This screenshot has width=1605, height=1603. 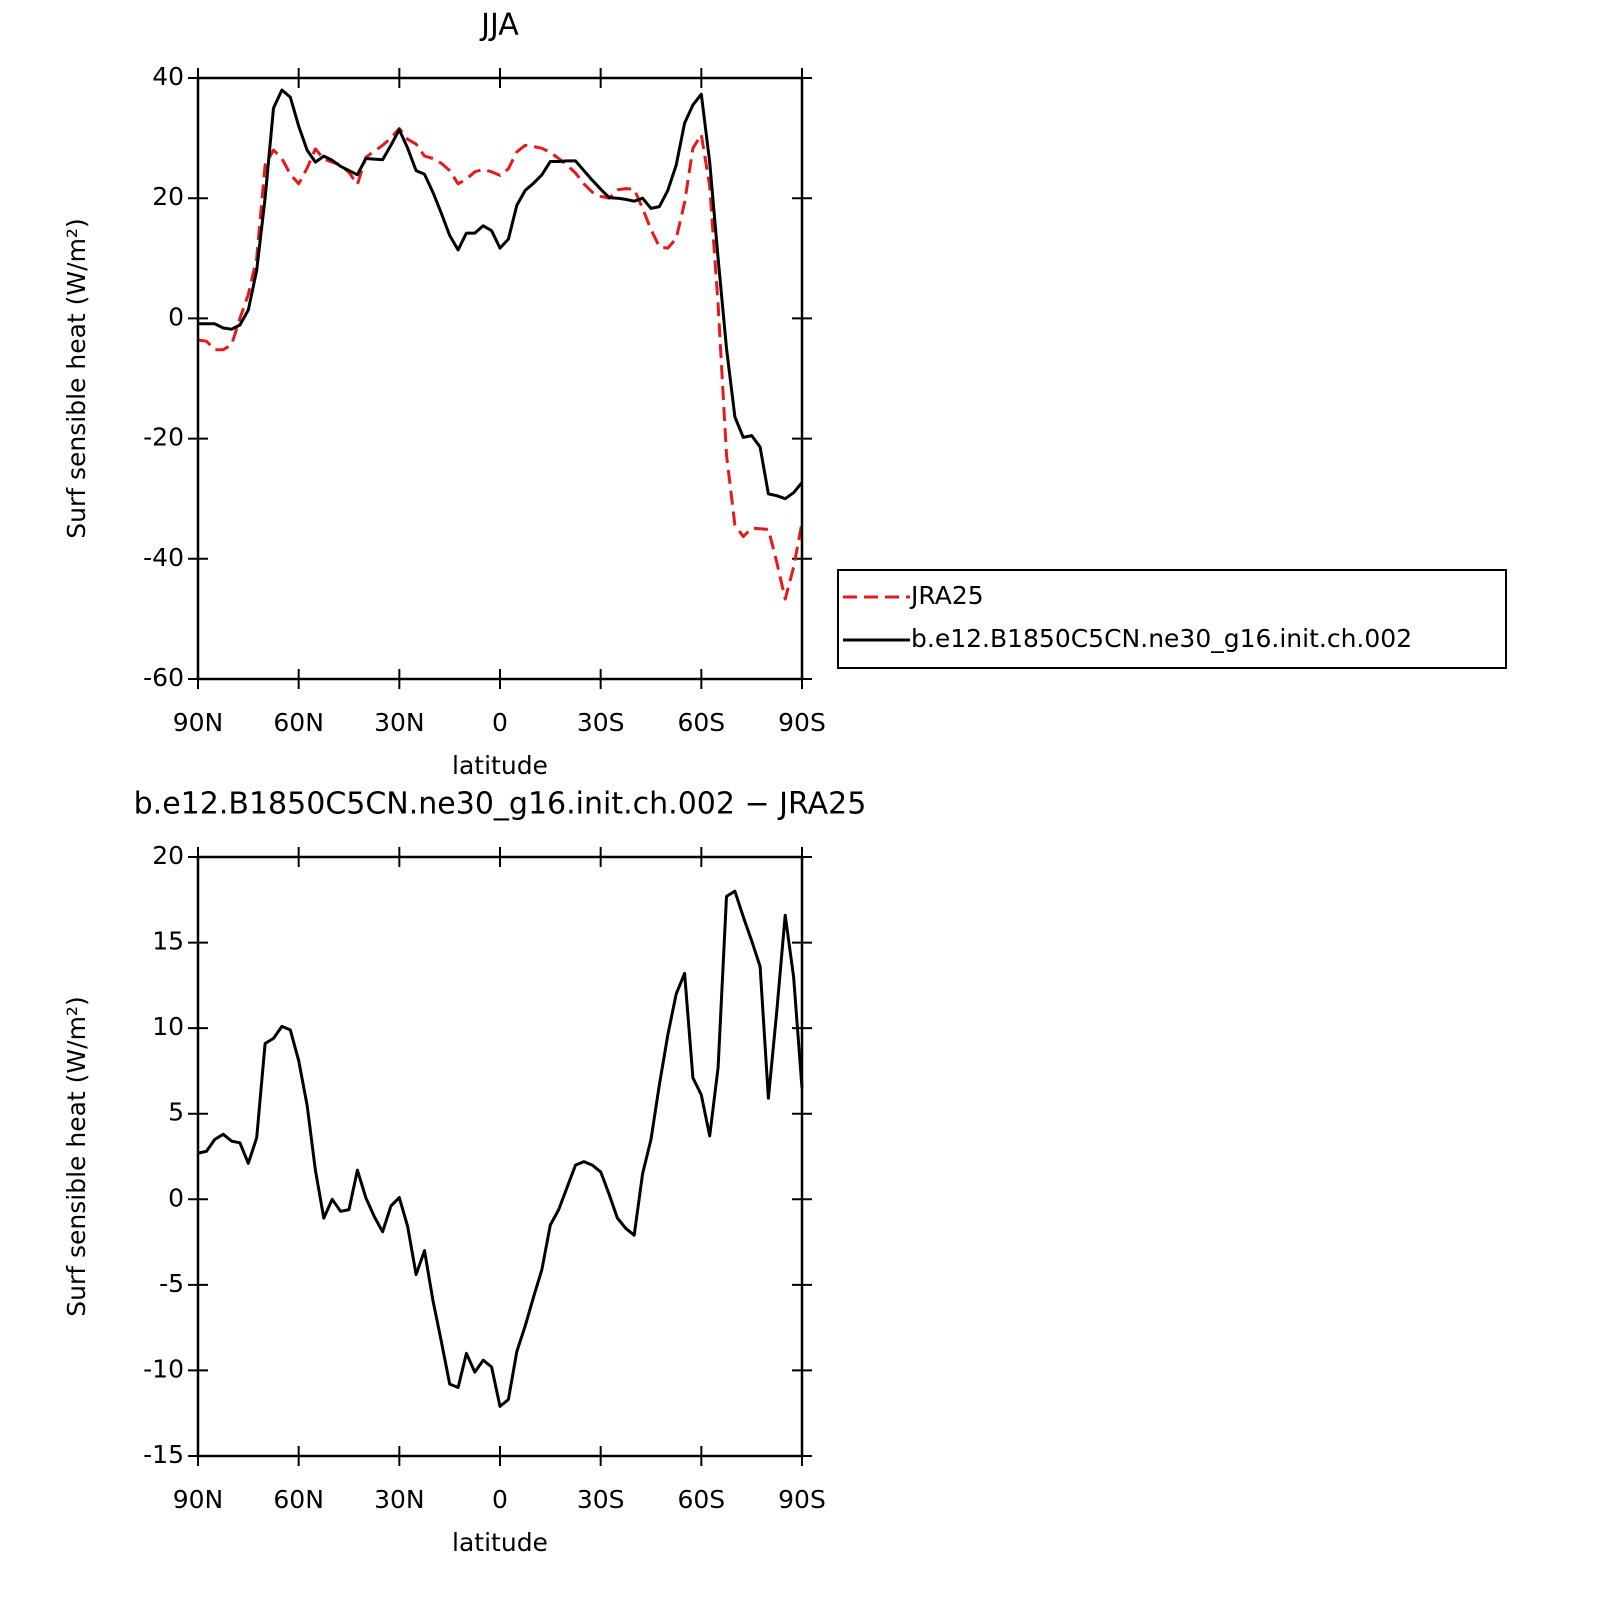 I want to click on y-tick-label: -15, so click(x=163, y=1454).